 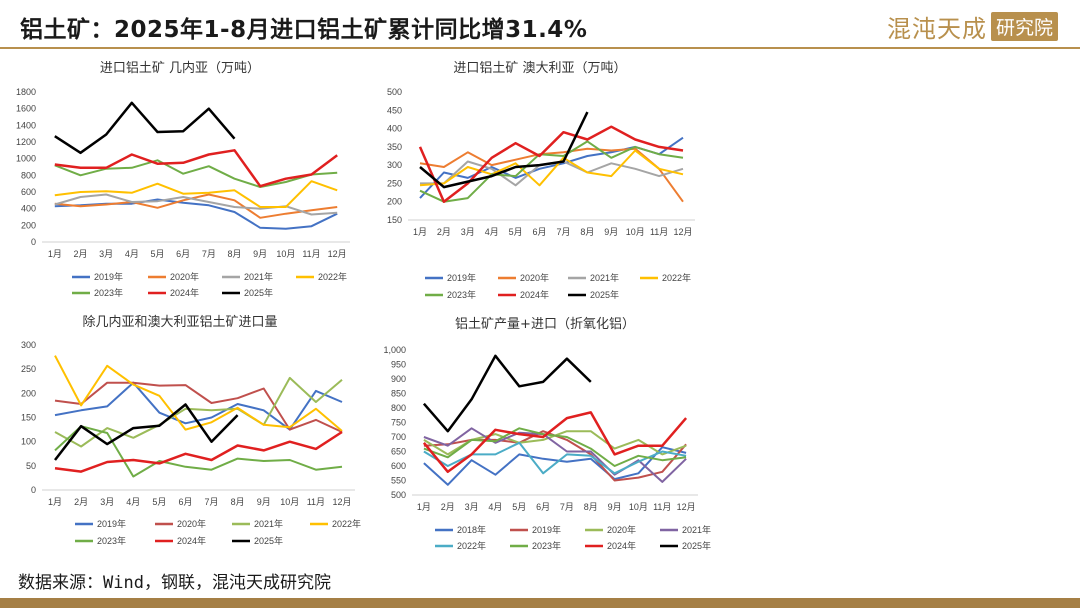 I want to click on logo-box-text: 研究院, so click(x=1024, y=26).